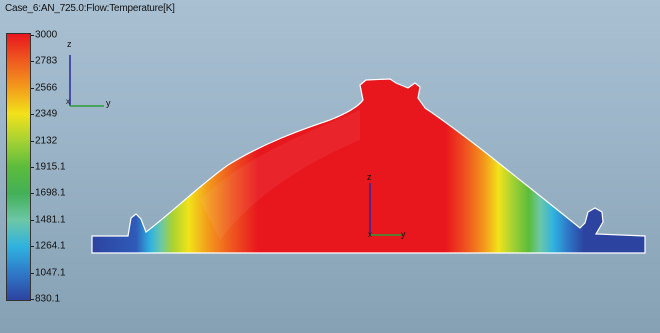 This screenshot has width=660, height=333. Describe the element at coordinates (50, 220) in the screenshot. I see `legend-value-label: 1481.1` at that location.